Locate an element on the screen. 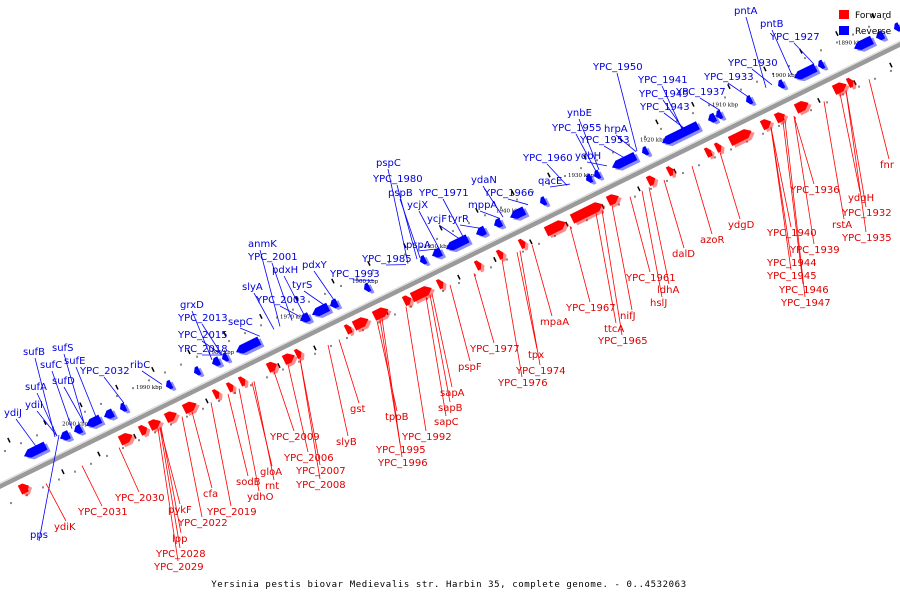 Image resolution: width=900 pixels, height=600 pixels. forward-gene-label: rstA is located at coordinates (842, 225).